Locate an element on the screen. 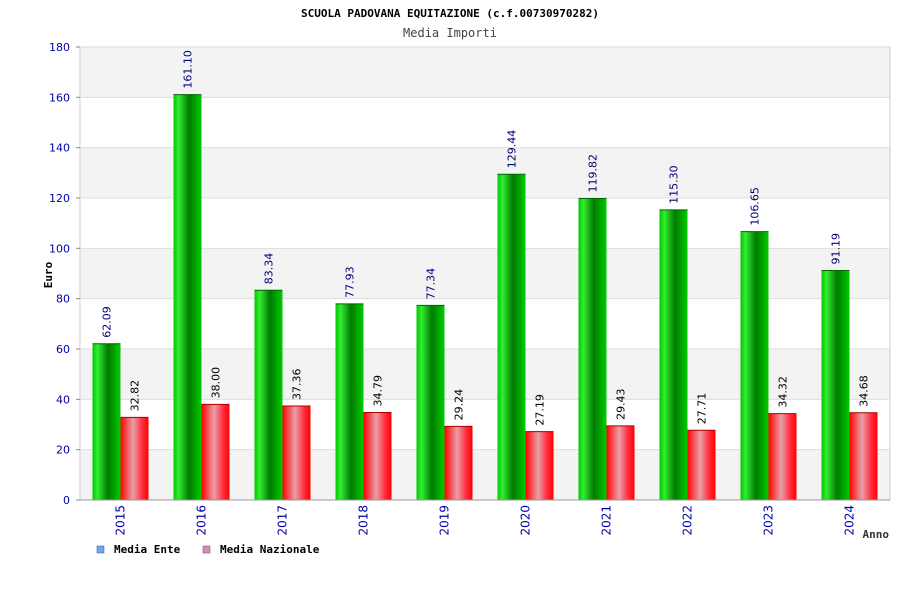  y-tick-label: 80 is located at coordinates (63, 299).